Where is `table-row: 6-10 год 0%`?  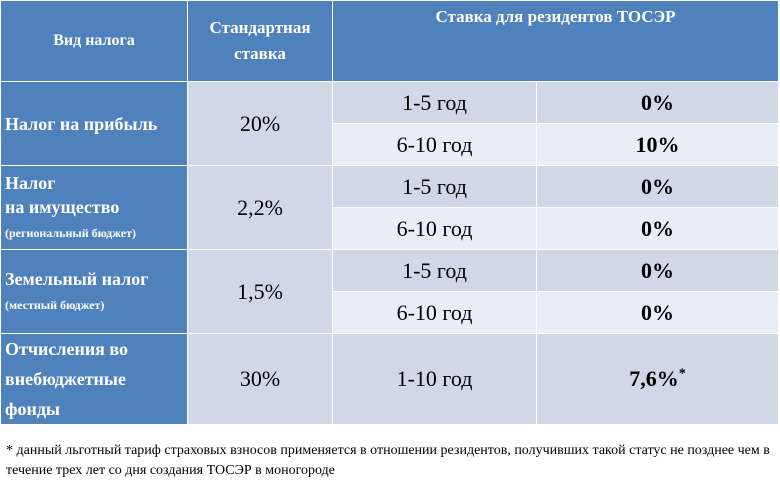 table-row: 6-10 год 0% is located at coordinates (390, 312).